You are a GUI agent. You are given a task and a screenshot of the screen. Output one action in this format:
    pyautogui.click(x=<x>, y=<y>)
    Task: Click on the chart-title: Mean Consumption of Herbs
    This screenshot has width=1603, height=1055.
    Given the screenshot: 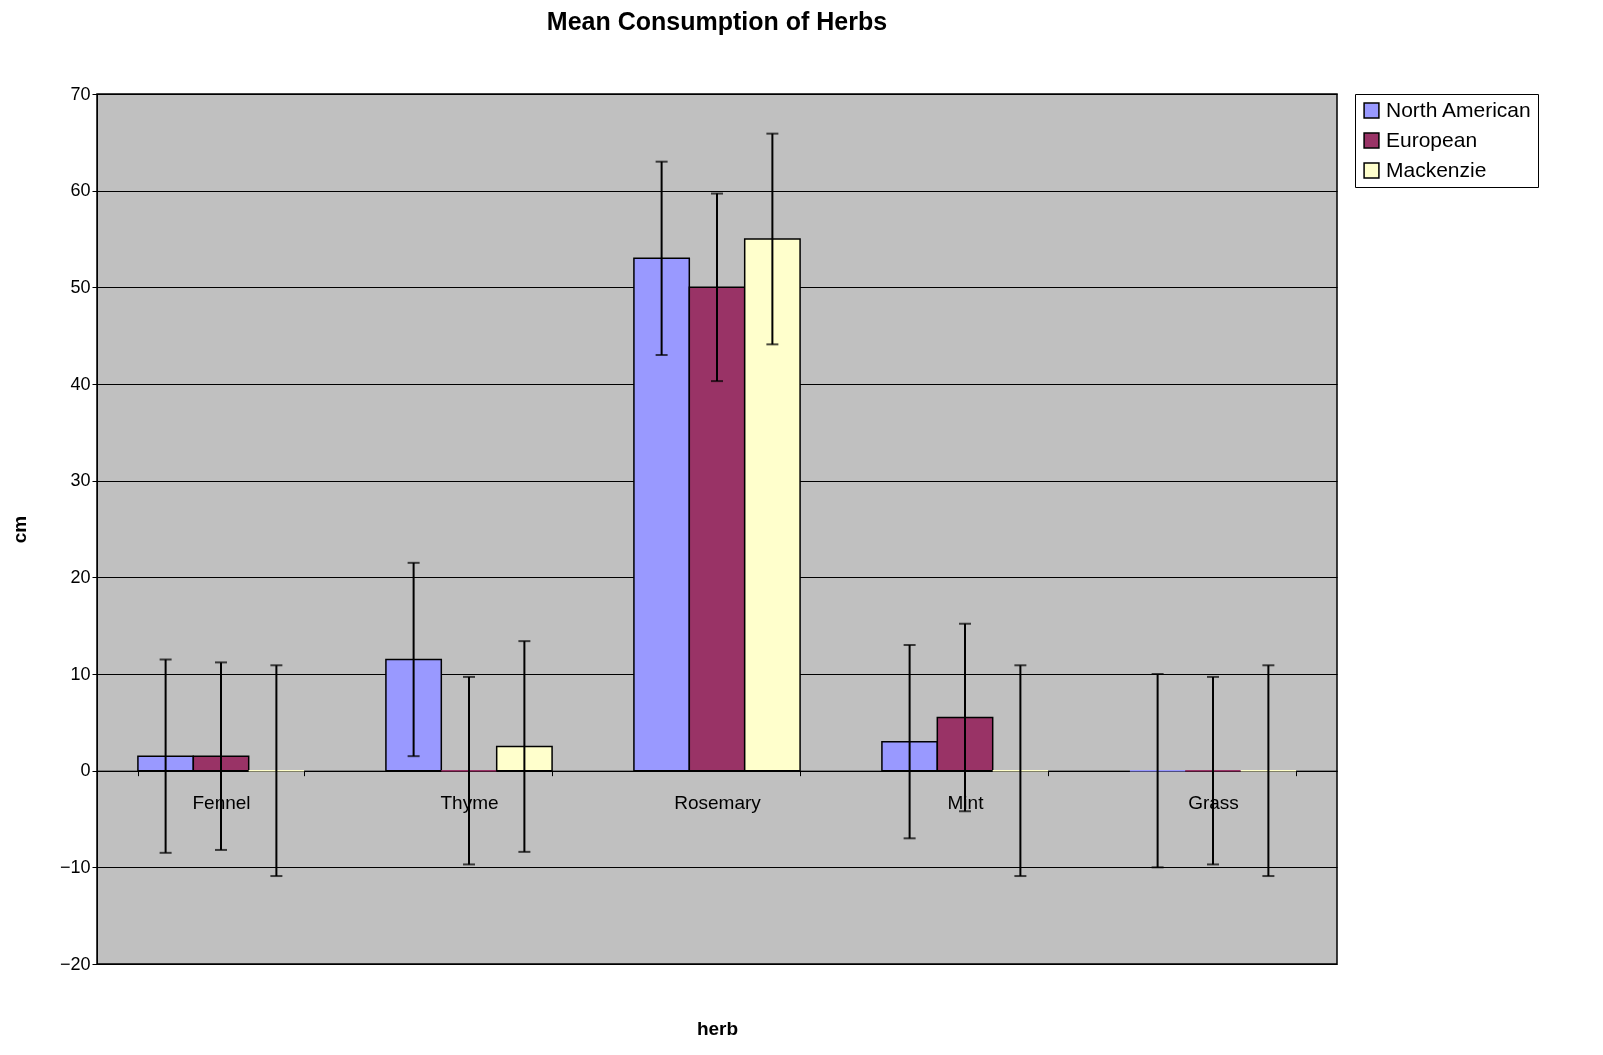 What is the action you would take?
    pyautogui.click(x=717, y=21)
    